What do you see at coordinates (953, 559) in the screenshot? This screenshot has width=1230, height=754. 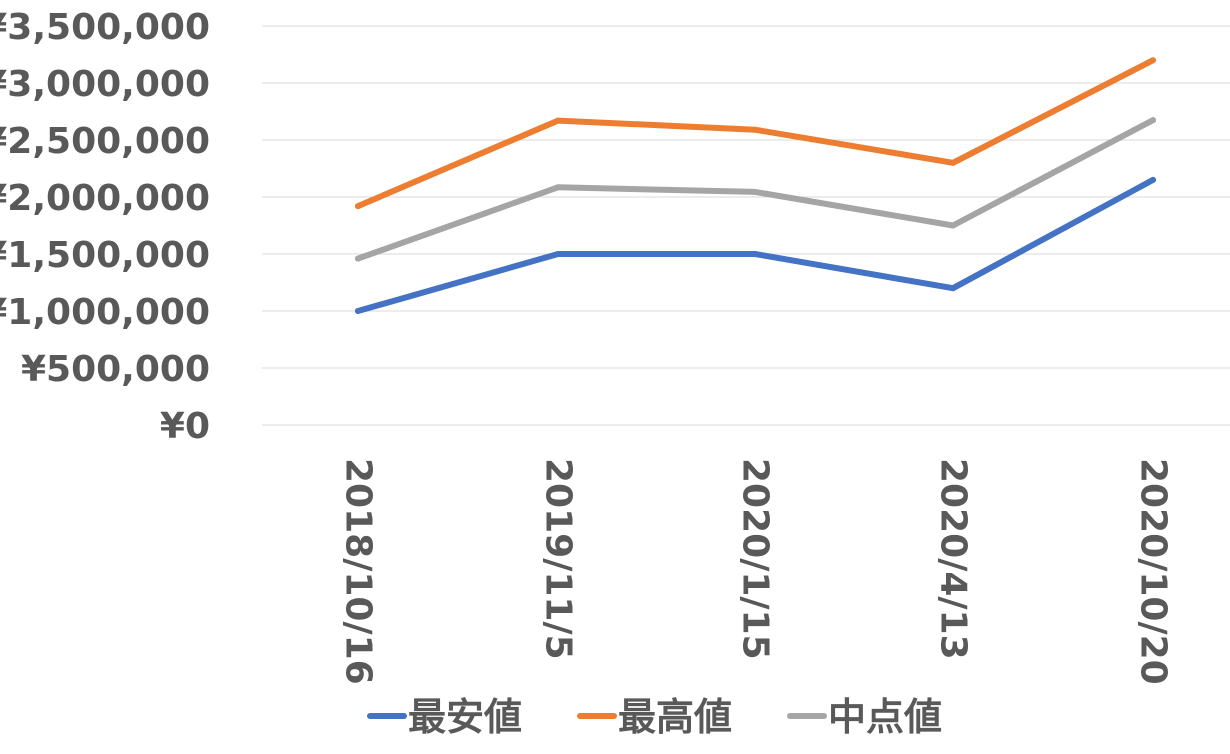 I see `x-tick-label: 2020/4/13` at bounding box center [953, 559].